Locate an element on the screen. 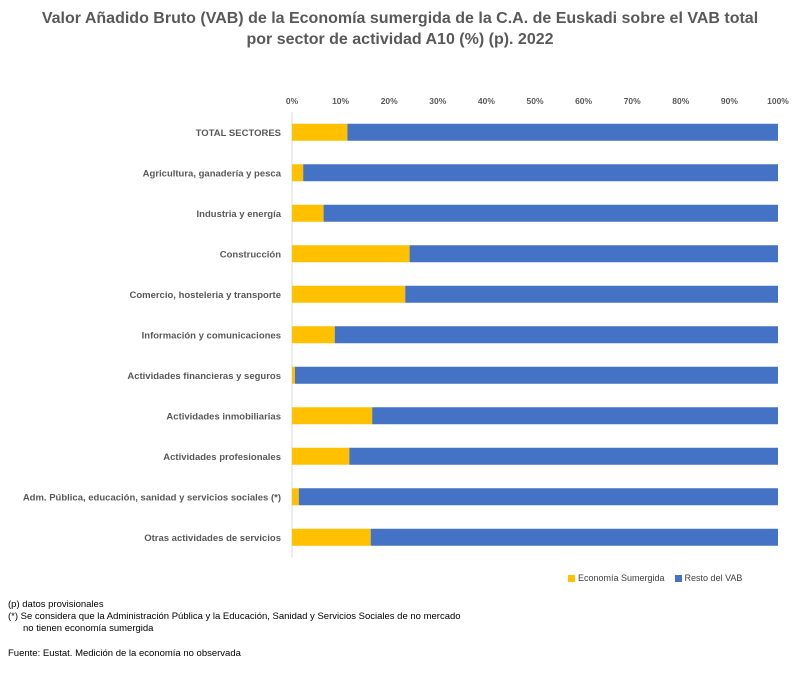  category-label: Industria y energía is located at coordinates (239, 214).